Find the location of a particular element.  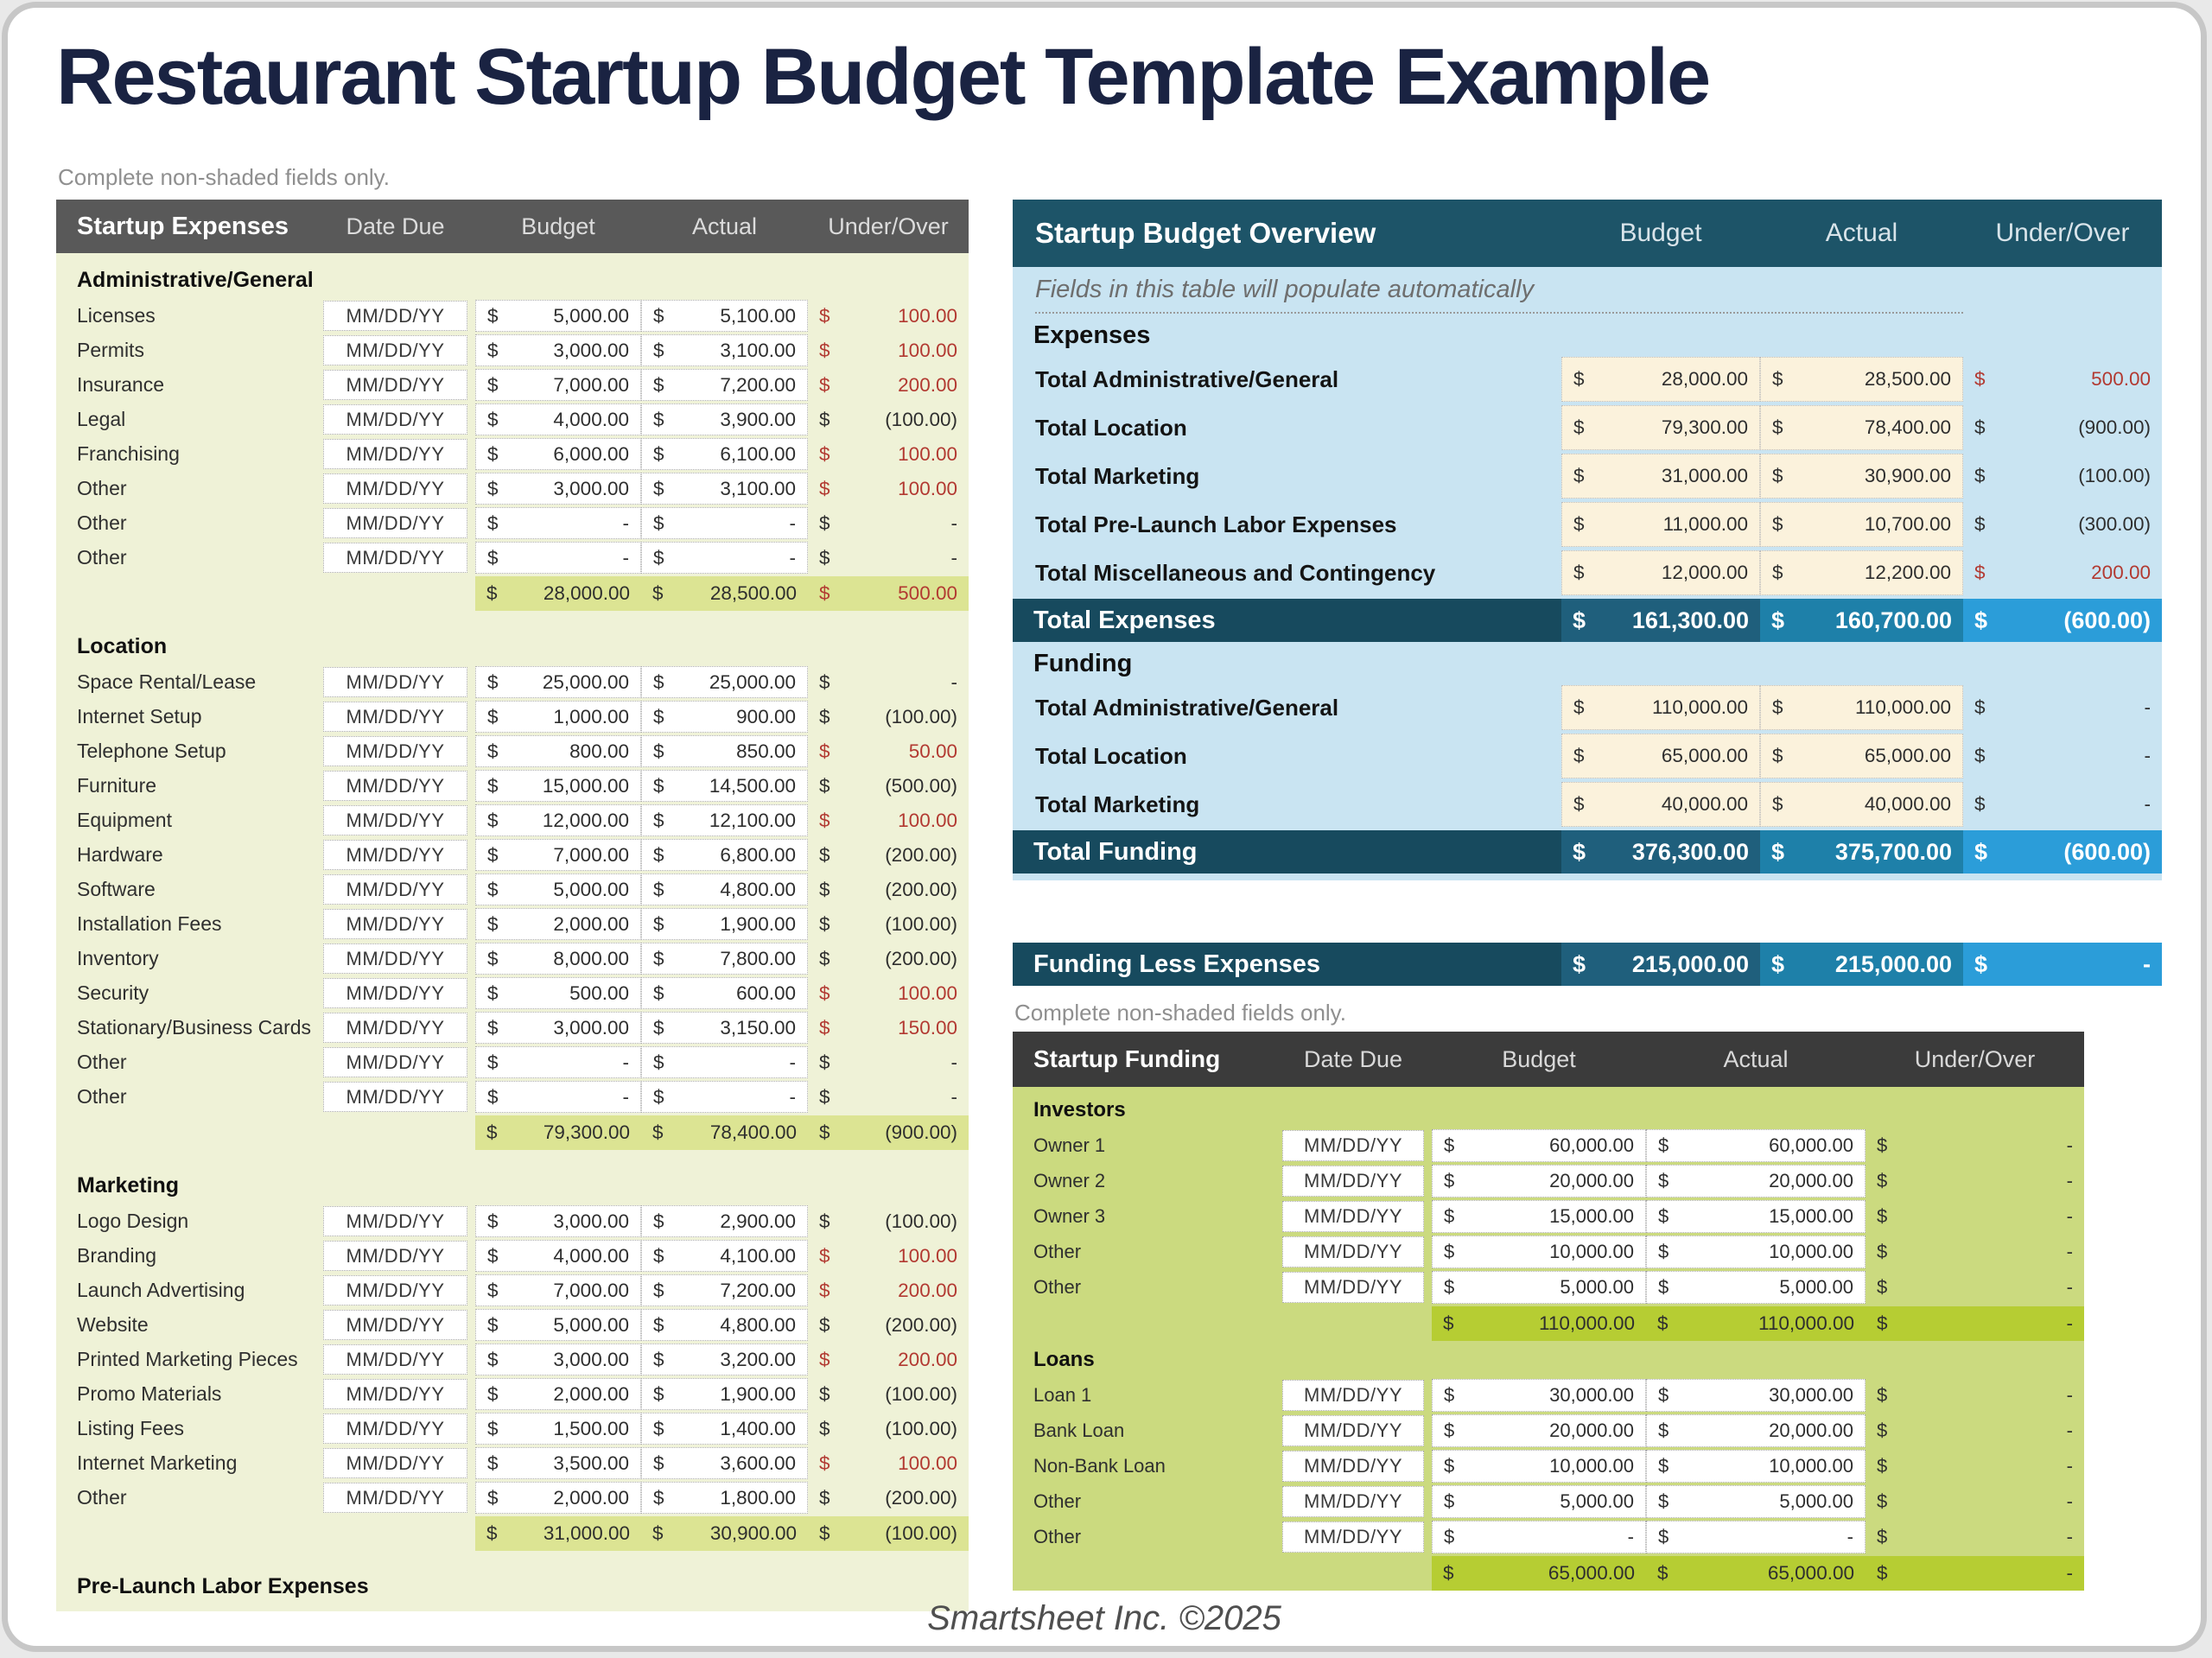

budget-input: $8,000.00 is located at coordinates (558, 959).